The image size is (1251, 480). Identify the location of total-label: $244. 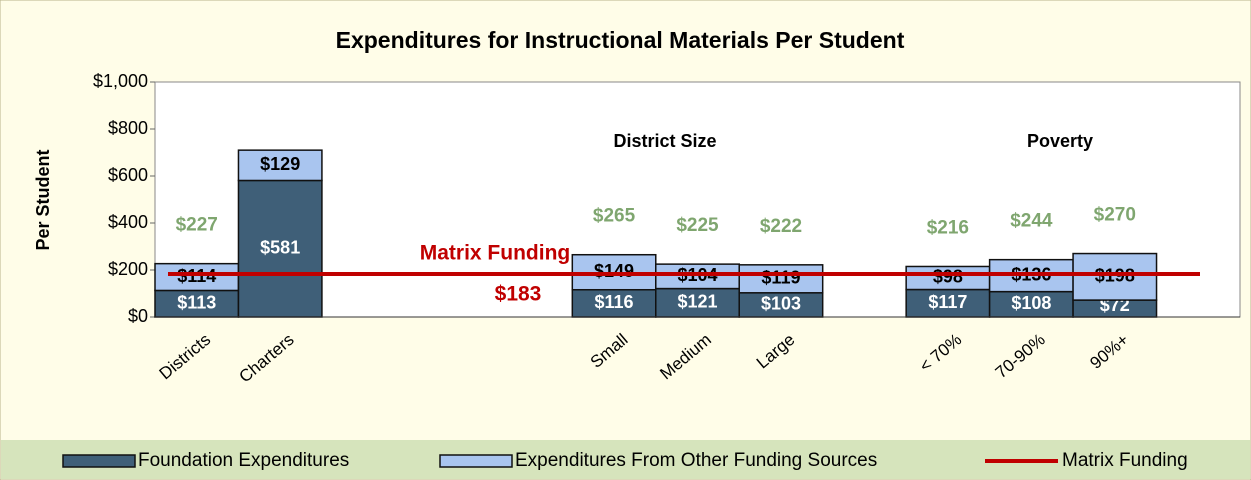
(1031, 221).